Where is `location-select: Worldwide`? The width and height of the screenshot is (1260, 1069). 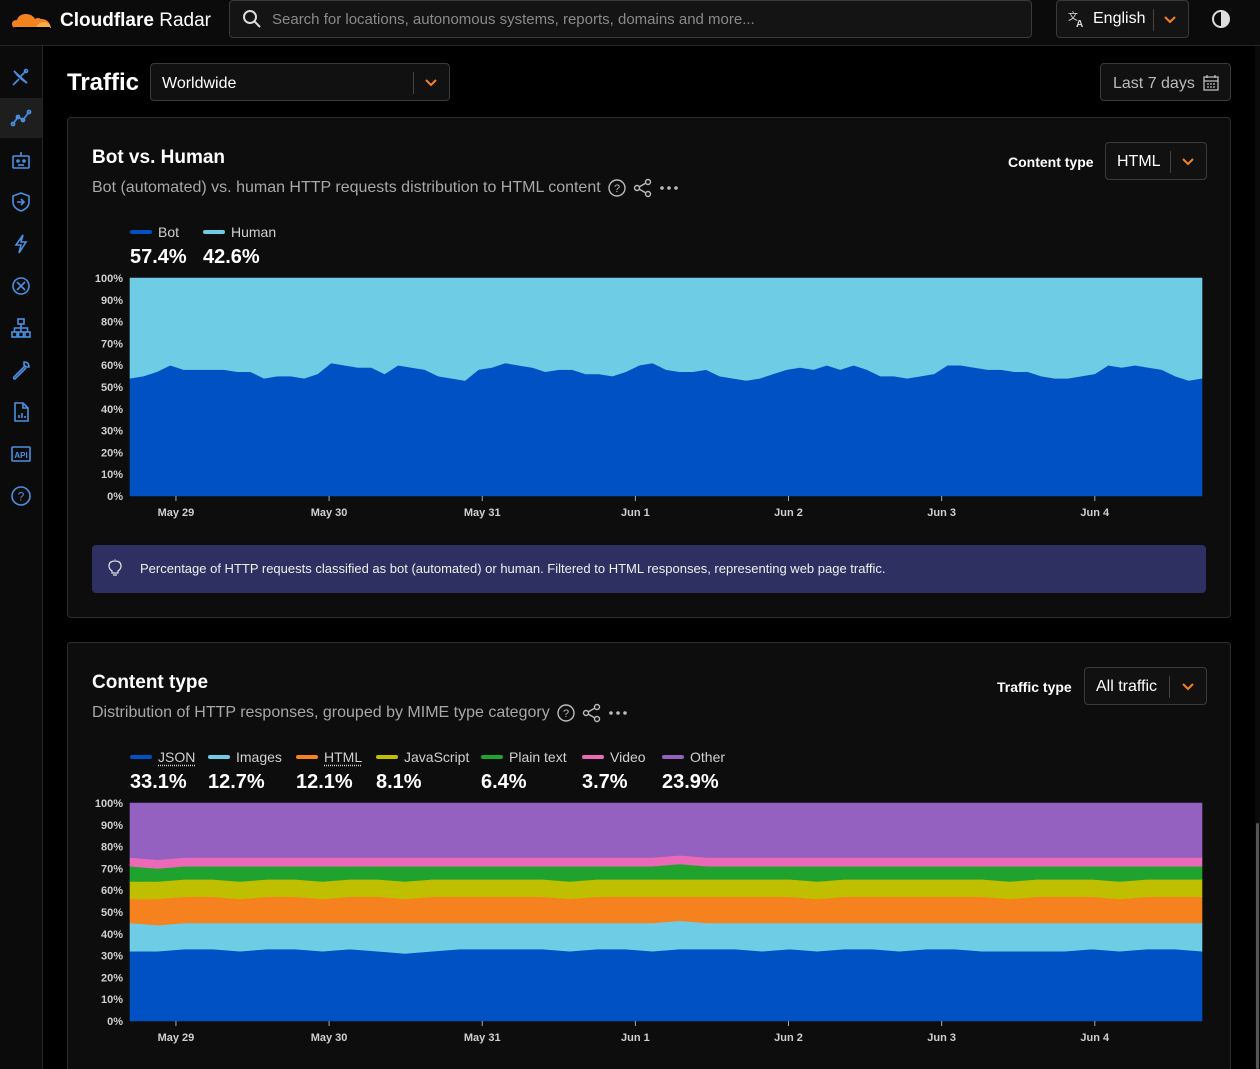 location-select: Worldwide is located at coordinates (300, 82).